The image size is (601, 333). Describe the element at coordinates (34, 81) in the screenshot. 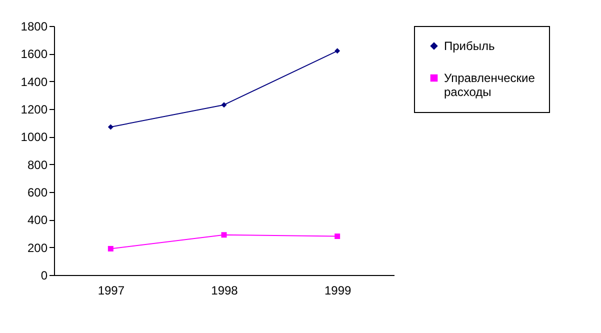

I see `y-tick-label: 1400` at that location.